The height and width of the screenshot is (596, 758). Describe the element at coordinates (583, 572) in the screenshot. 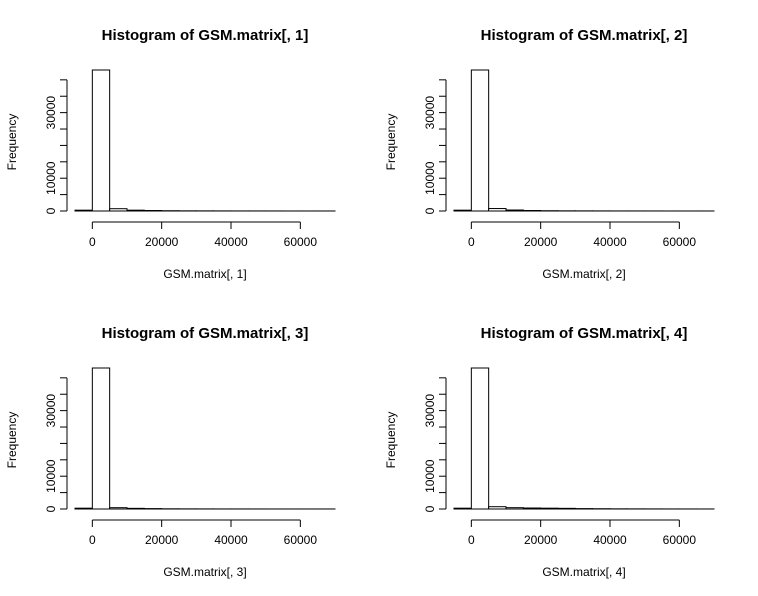

I see `x-axis-label: GSM.matrix[, 4]` at that location.